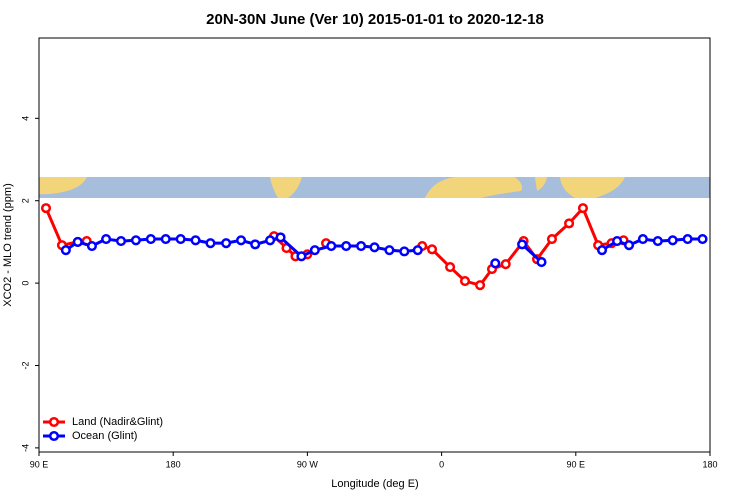  I want to click on legend-label: Ocean (Glint), so click(104, 436).